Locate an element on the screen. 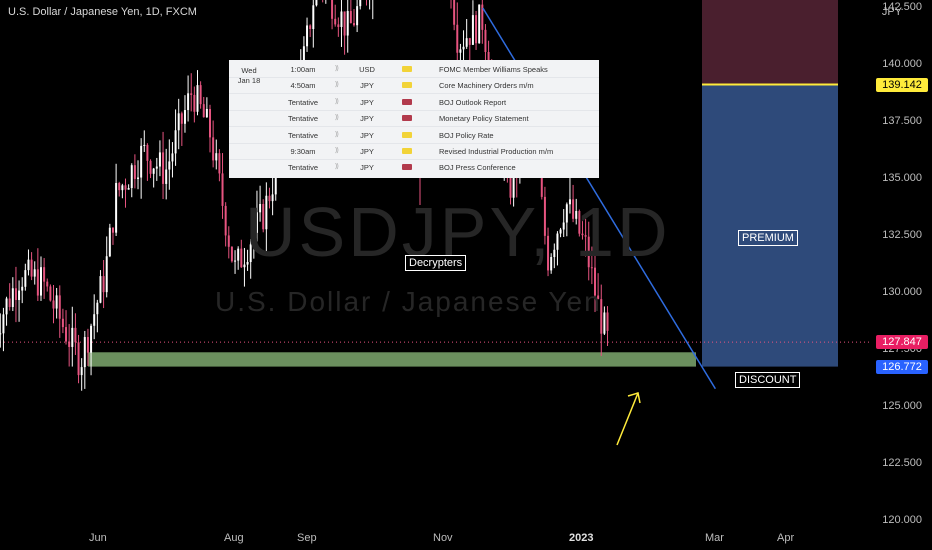 Image resolution: width=932 pixels, height=550 pixels. discount-zone is located at coordinates (770, 225).